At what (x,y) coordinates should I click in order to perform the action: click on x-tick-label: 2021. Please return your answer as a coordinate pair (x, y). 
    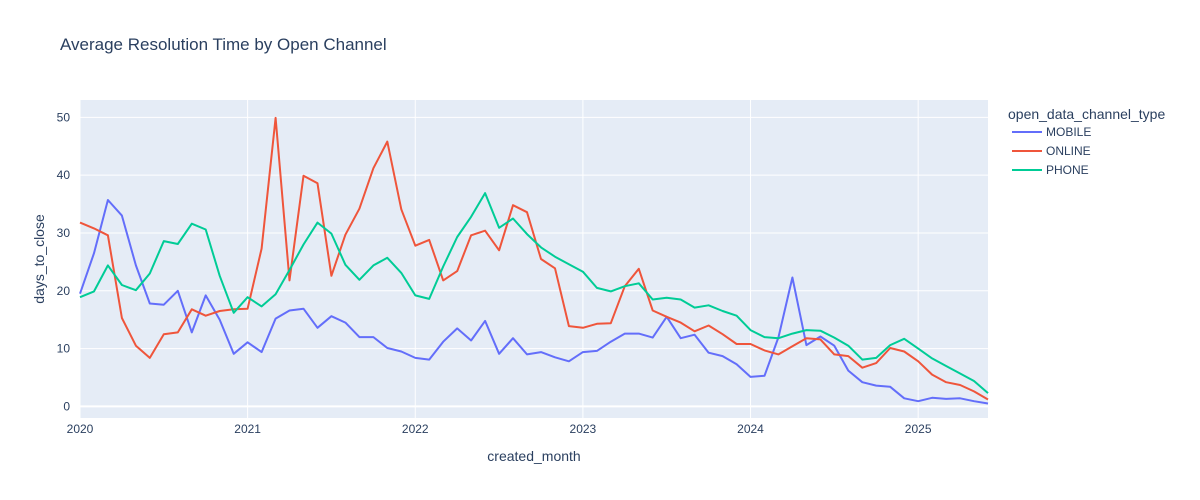
    Looking at the image, I should click on (247, 429).